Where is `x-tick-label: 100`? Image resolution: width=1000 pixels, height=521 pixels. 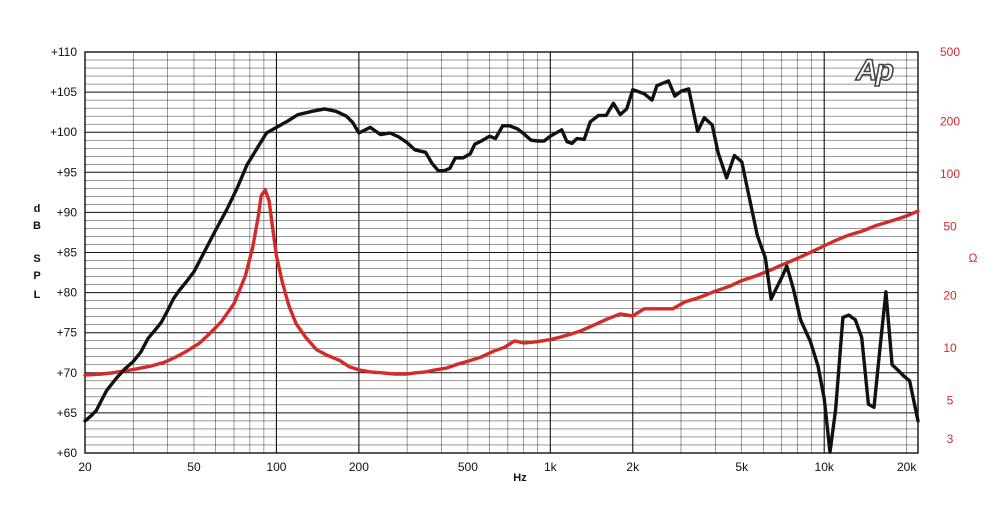 x-tick-label: 100 is located at coordinates (276, 467).